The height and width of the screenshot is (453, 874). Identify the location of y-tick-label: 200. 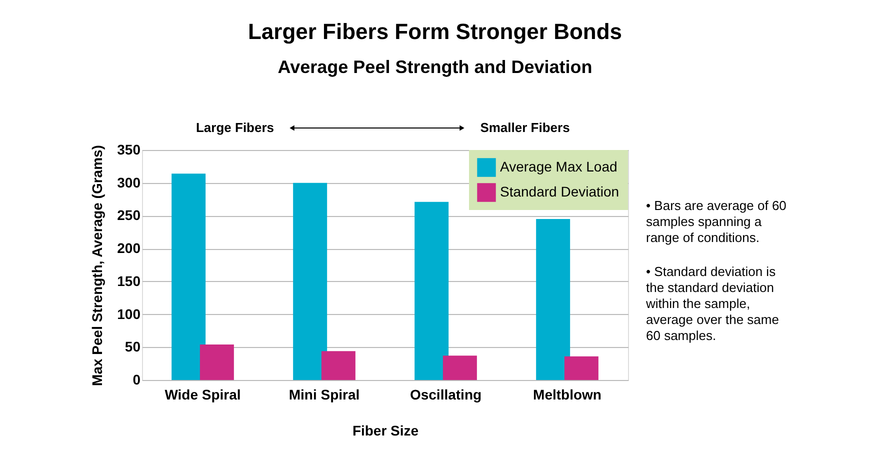
(129, 248).